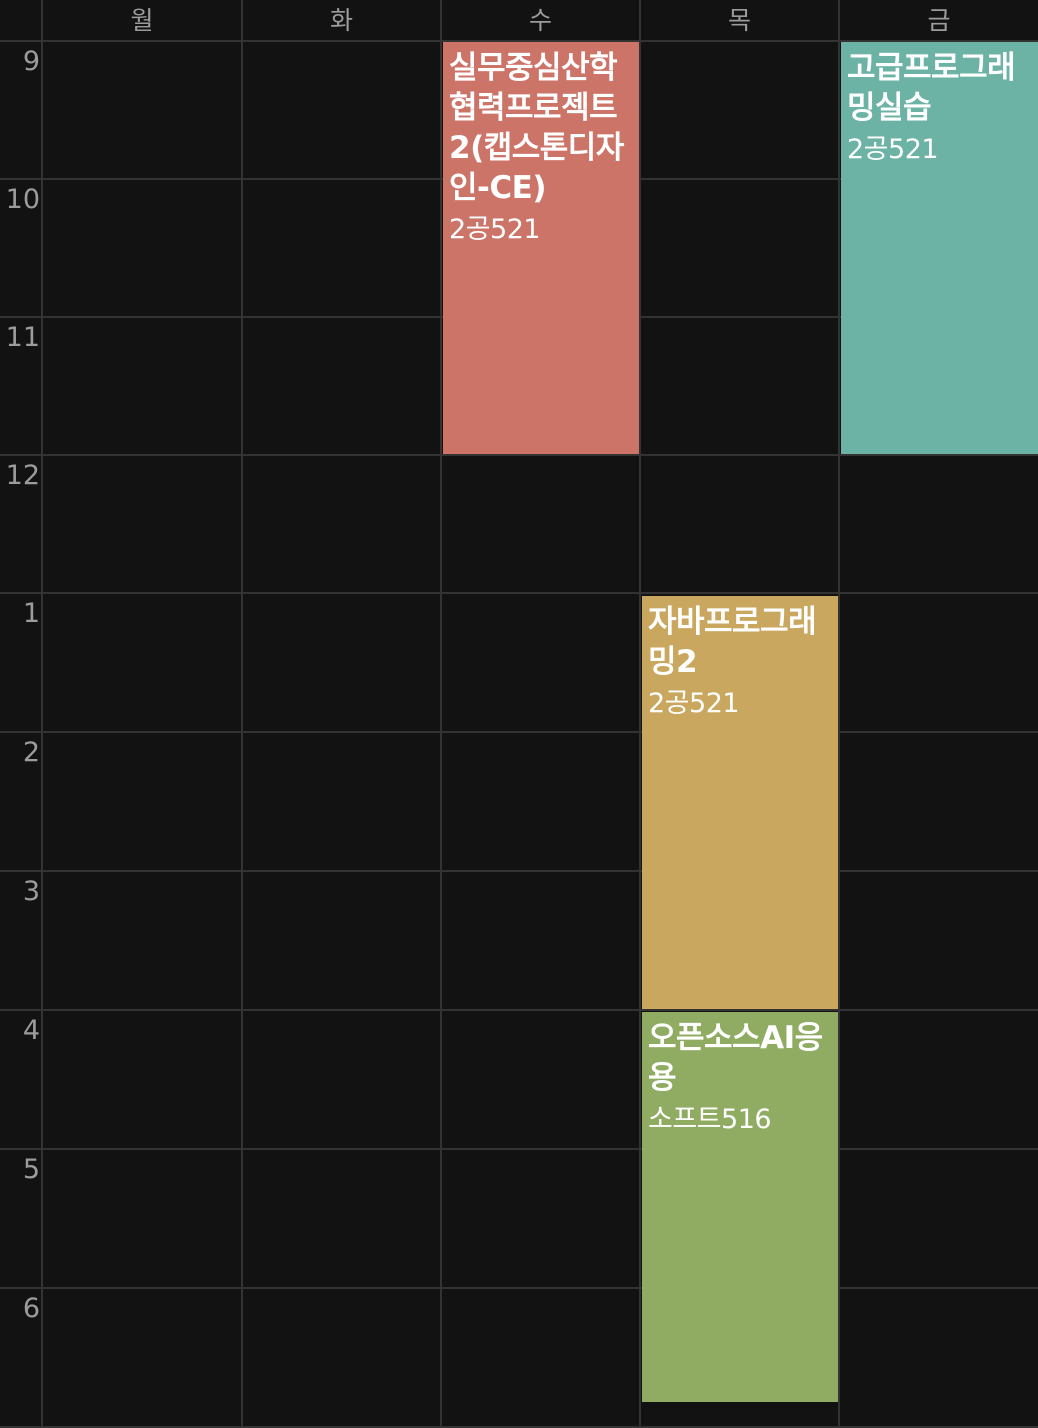  What do you see at coordinates (22, 475) in the screenshot?
I see `hour-label: 12` at bounding box center [22, 475].